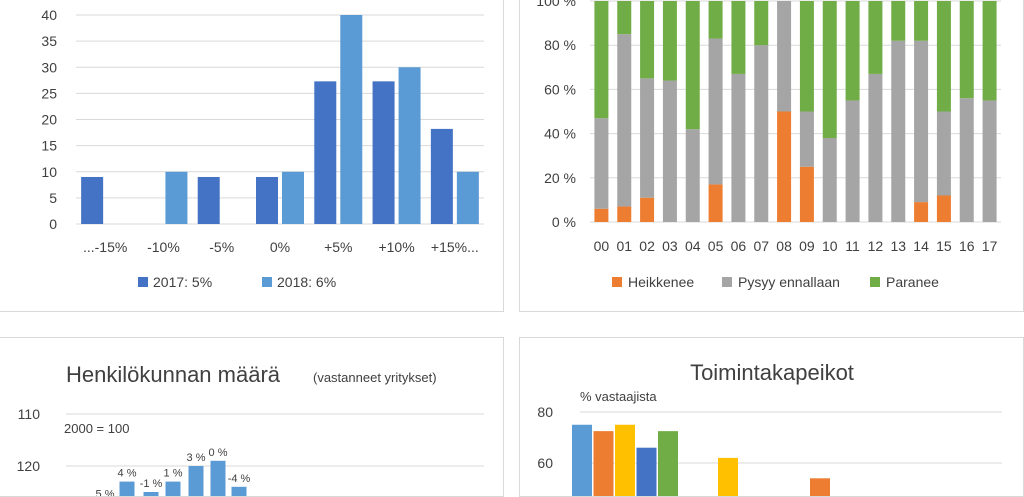 This screenshot has height=497, width=1024. I want to click on data-label: 1 %, so click(173, 474).